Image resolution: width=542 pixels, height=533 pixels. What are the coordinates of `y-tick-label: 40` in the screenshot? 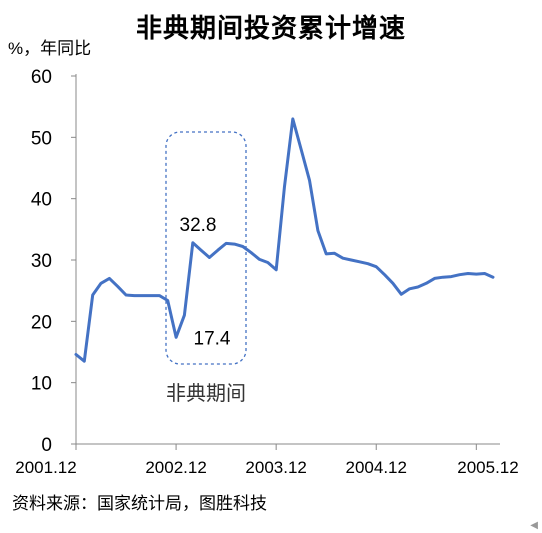 It's located at (41, 200).